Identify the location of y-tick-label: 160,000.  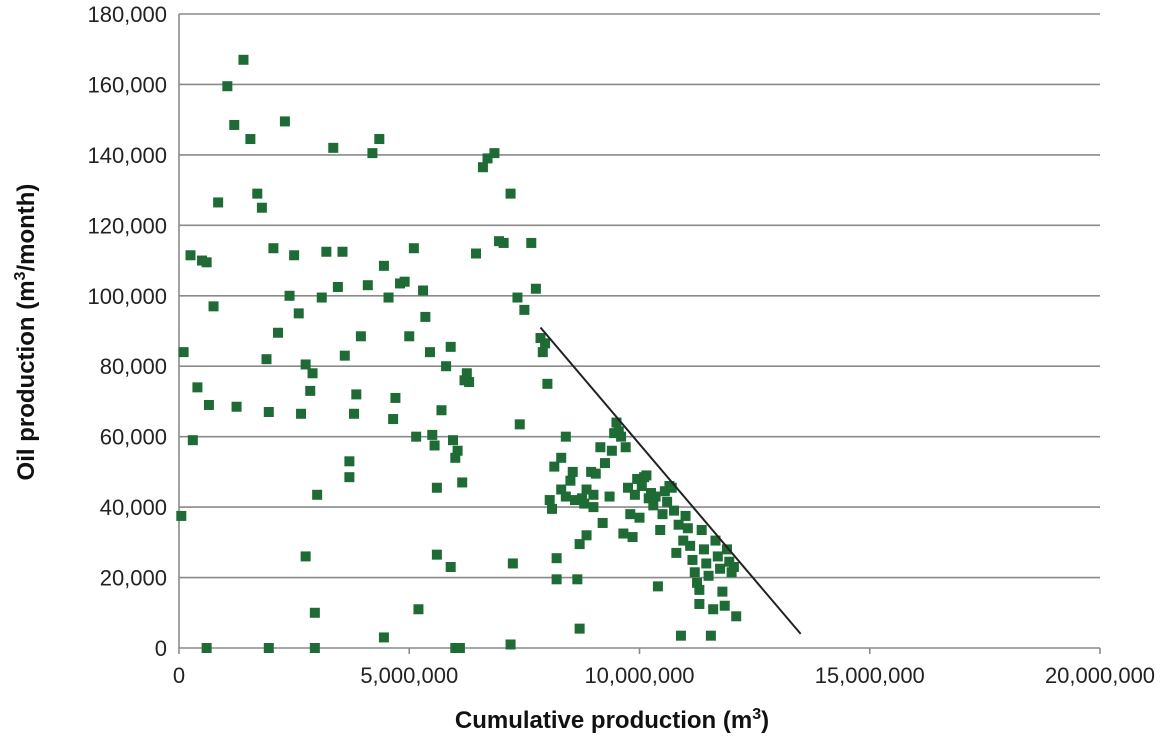
(127, 84).